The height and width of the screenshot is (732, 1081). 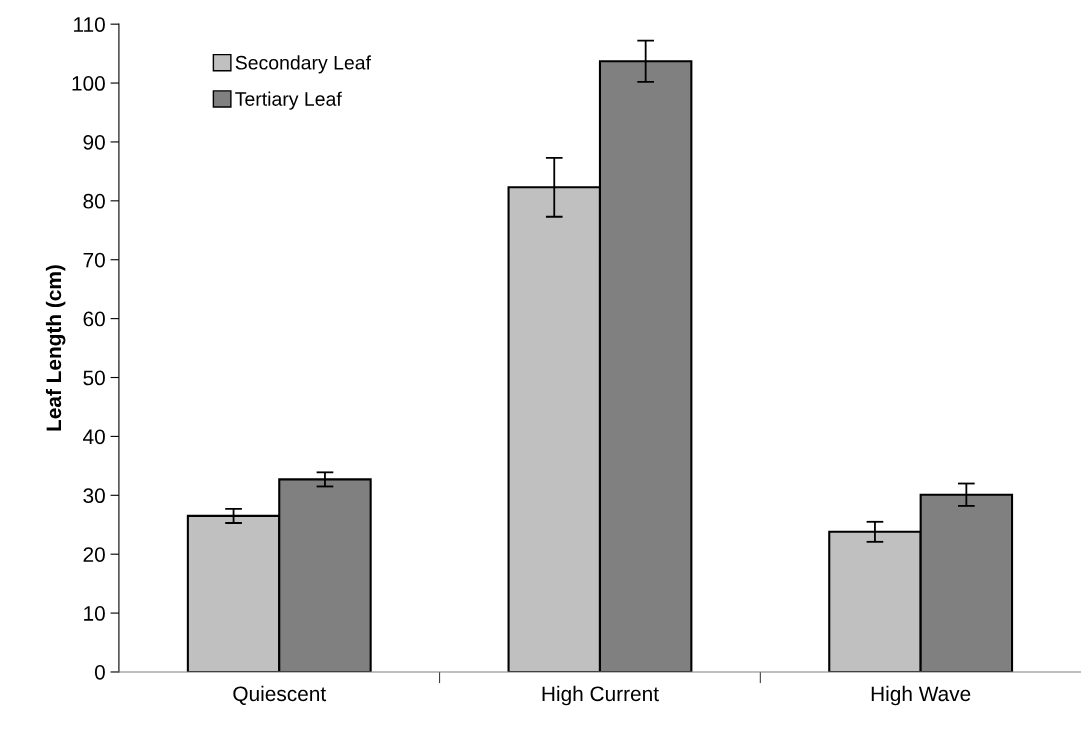 I want to click on y-tick-label: 10, so click(x=94, y=613).